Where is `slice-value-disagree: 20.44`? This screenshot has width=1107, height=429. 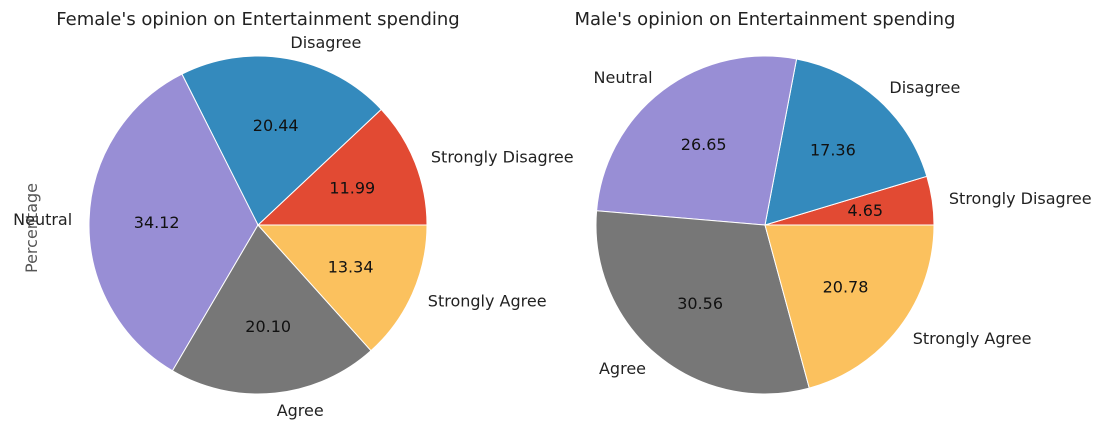 slice-value-disagree: 20.44 is located at coordinates (276, 125).